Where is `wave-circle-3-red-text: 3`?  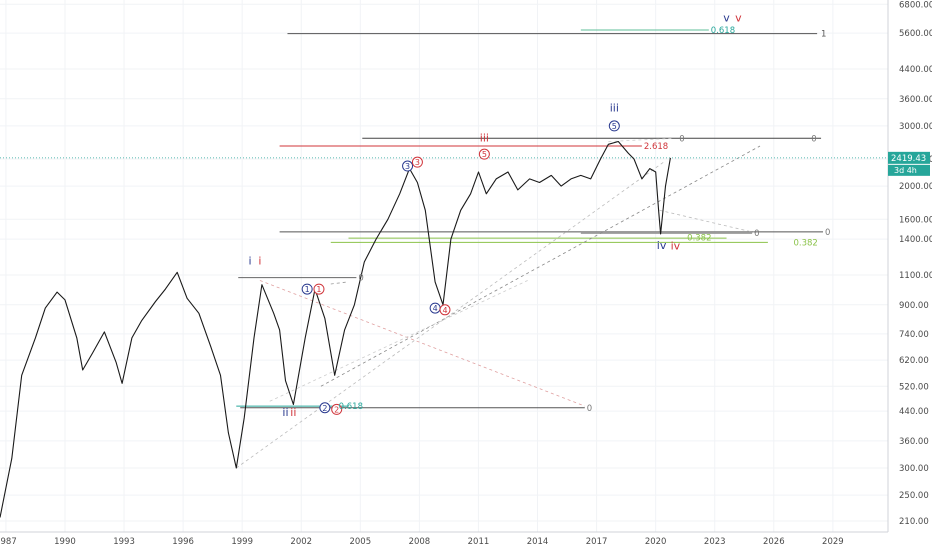 wave-circle-3-red-text: 3 is located at coordinates (417, 162).